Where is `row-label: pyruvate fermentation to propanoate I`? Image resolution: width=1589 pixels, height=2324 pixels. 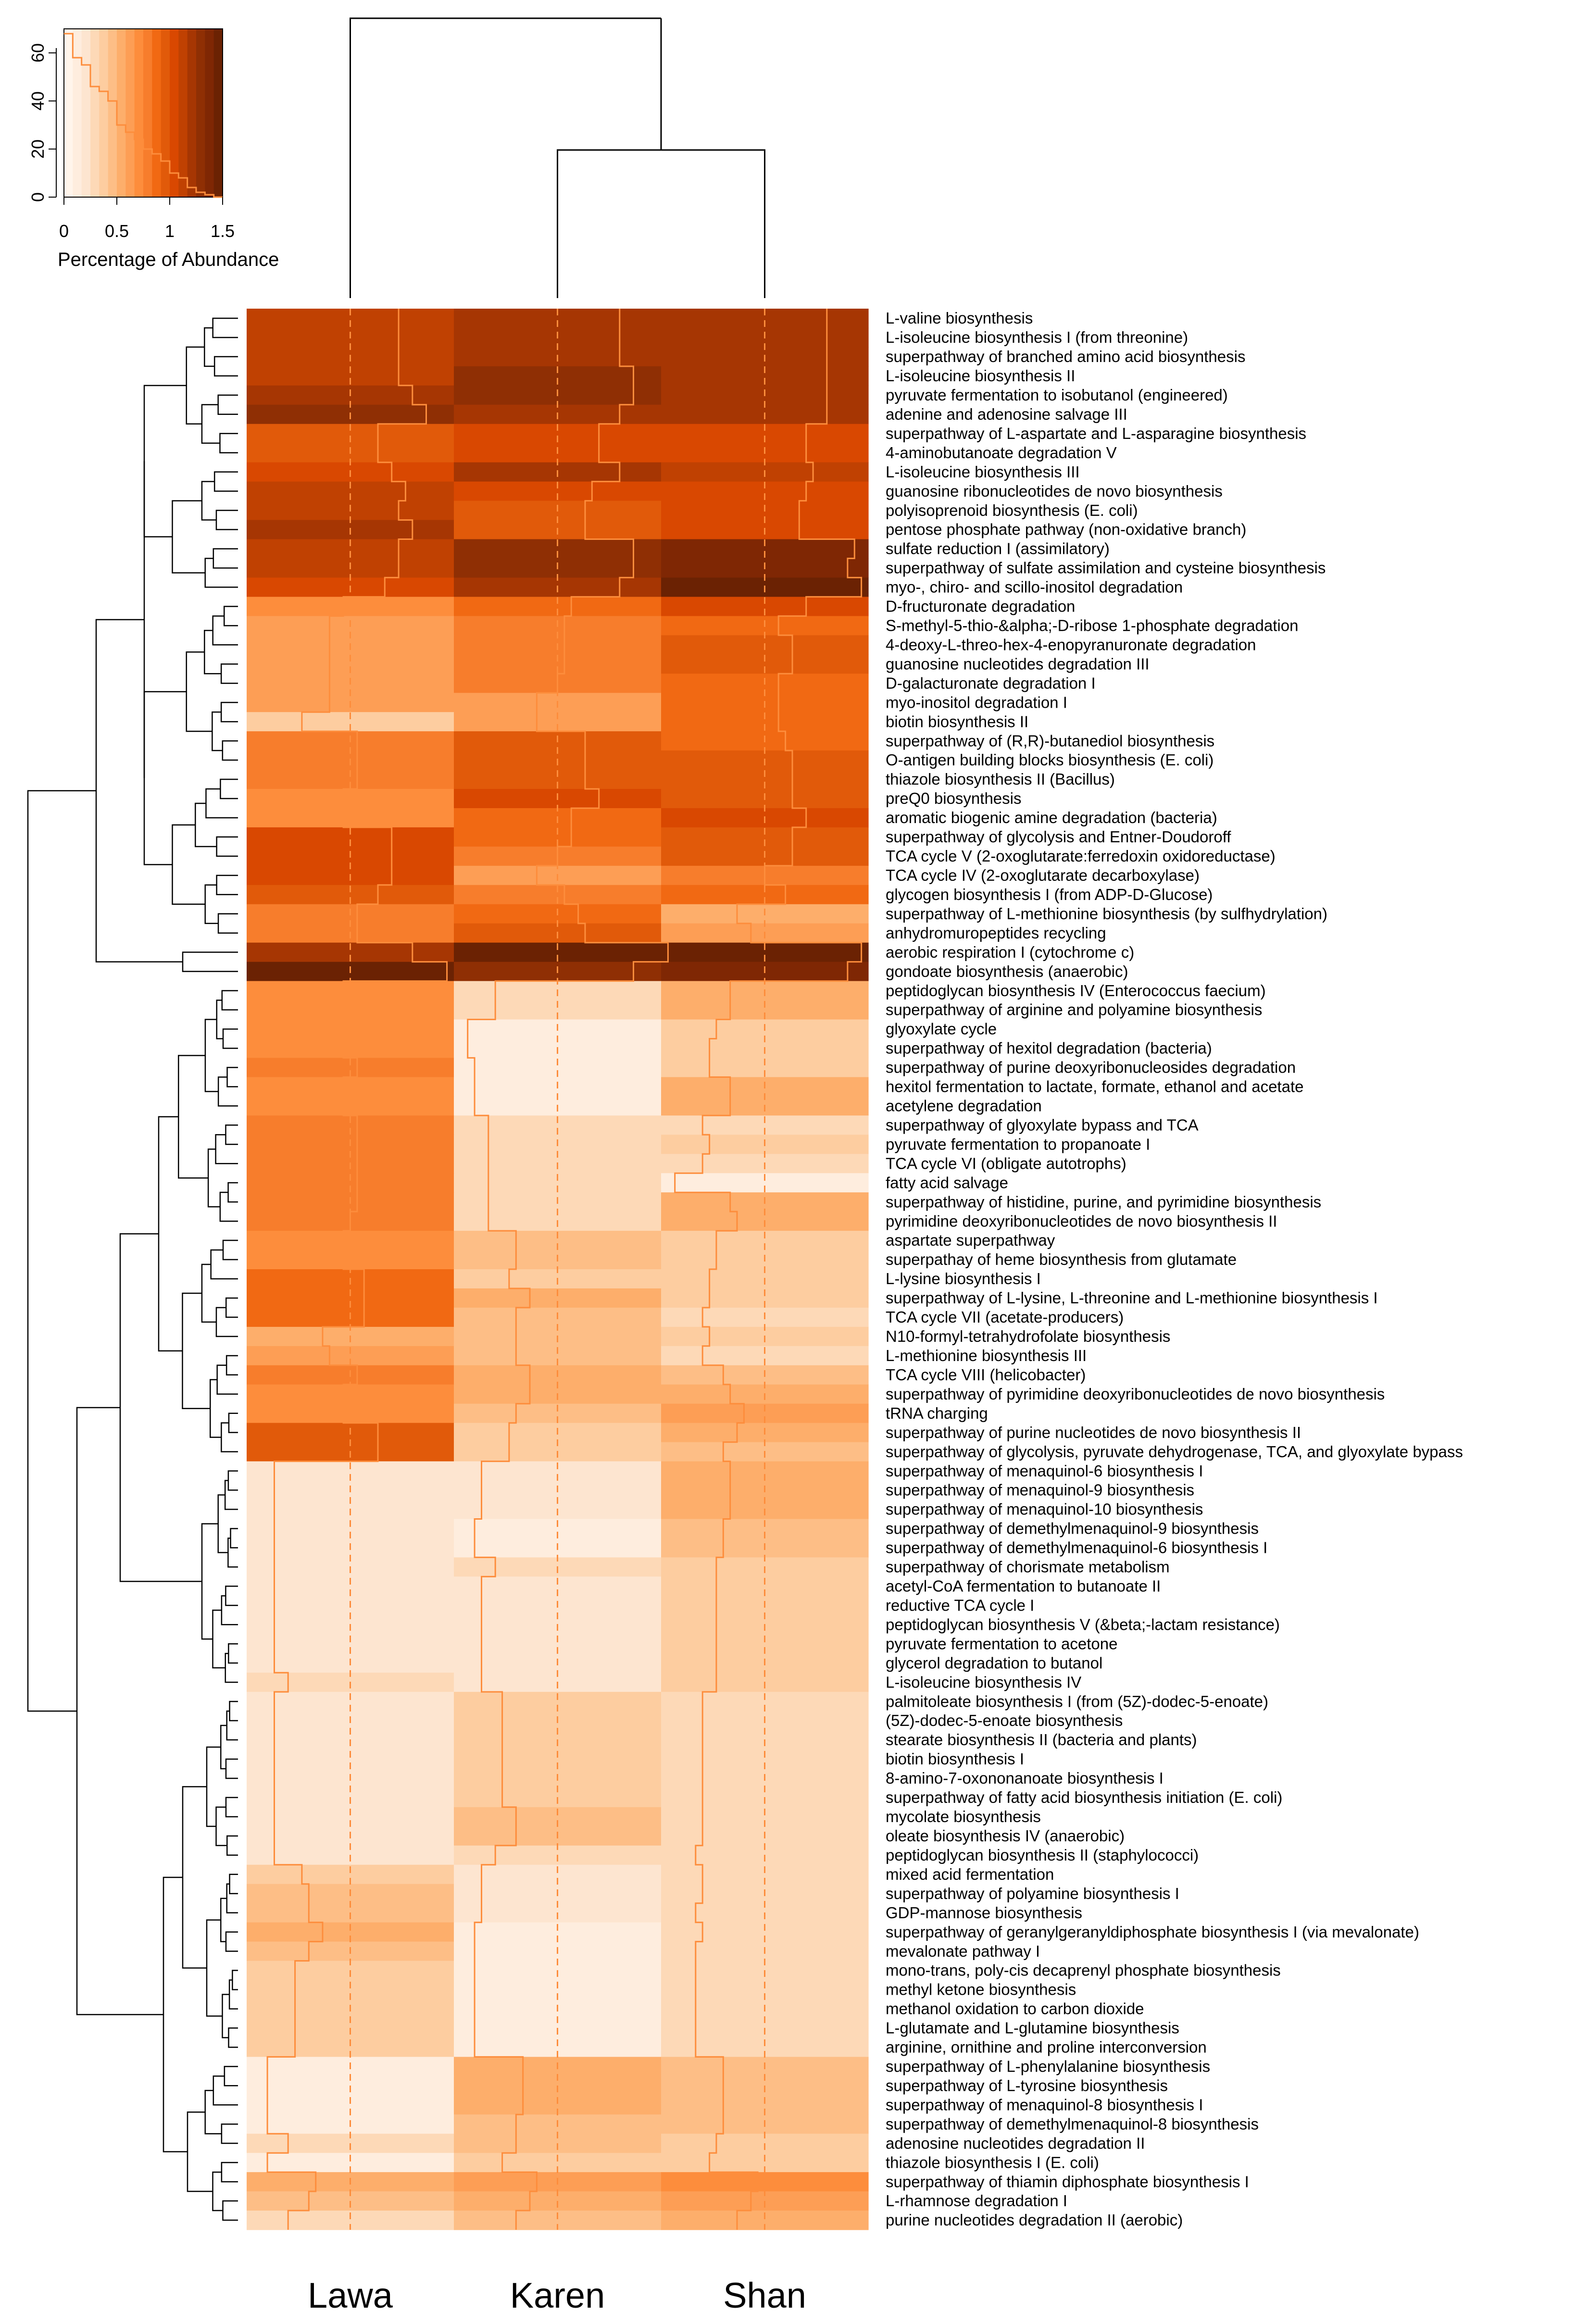
row-label: pyruvate fermentation to propanoate I is located at coordinates (1018, 1144).